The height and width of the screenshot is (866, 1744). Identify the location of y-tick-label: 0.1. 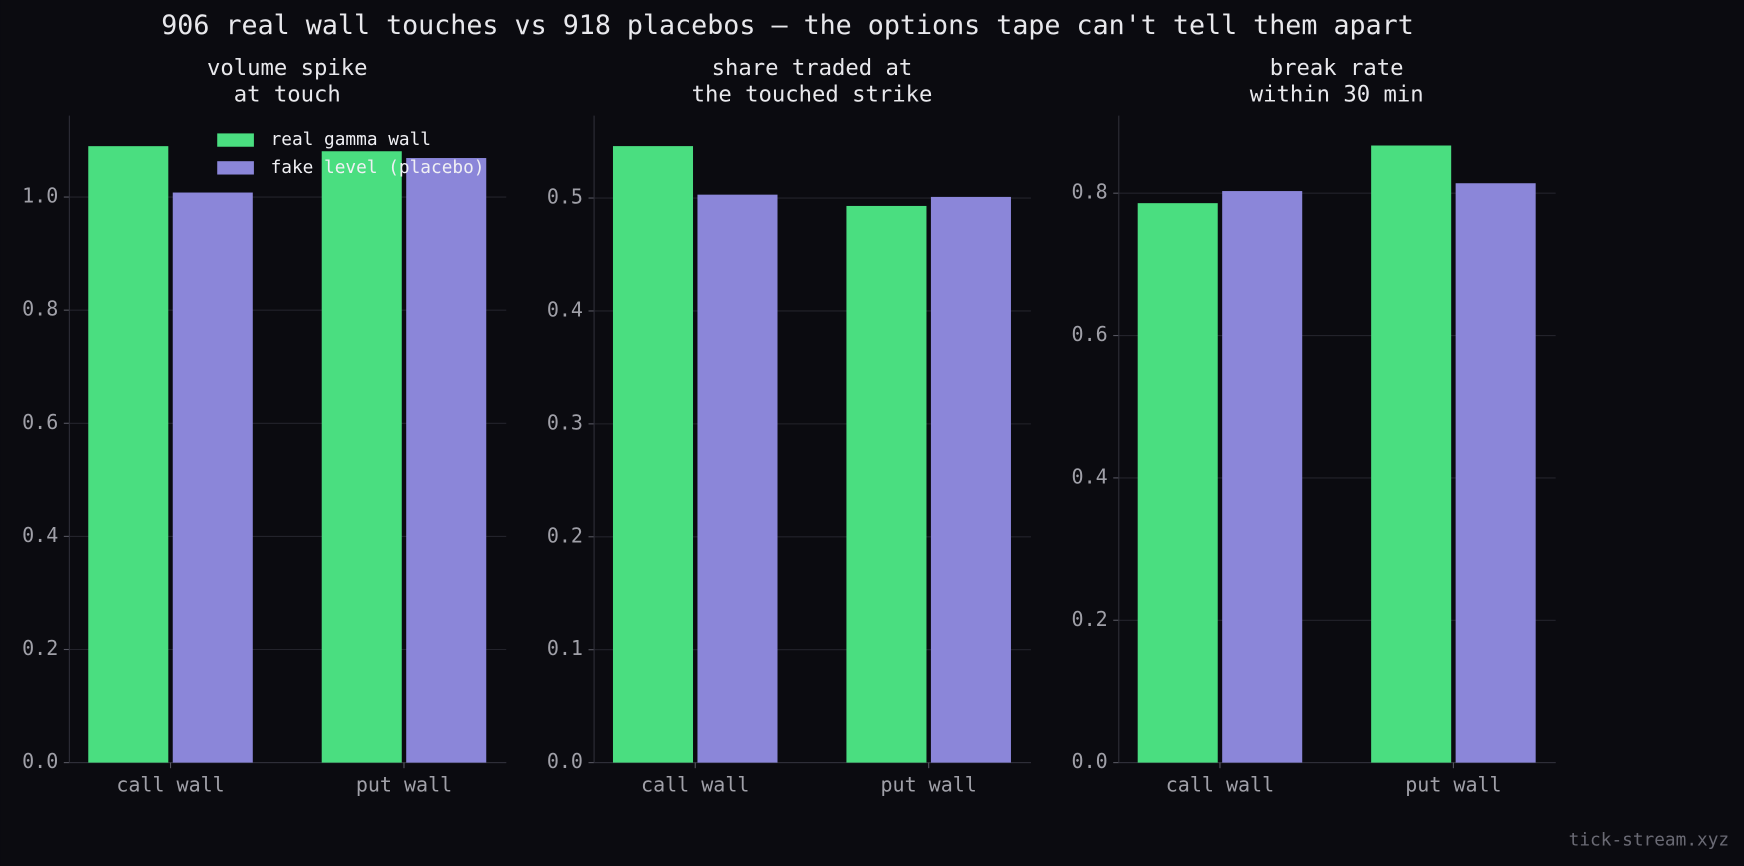
(565, 648).